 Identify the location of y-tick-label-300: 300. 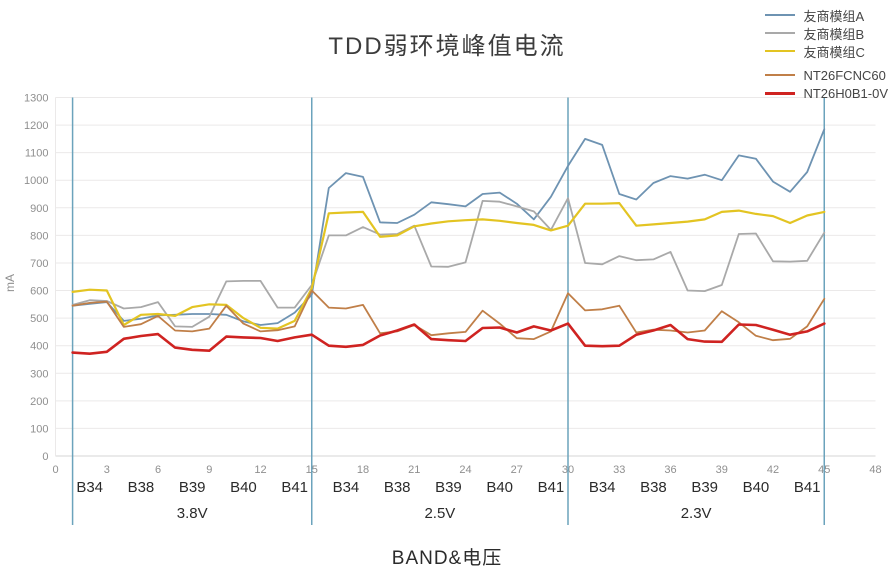
(39, 374).